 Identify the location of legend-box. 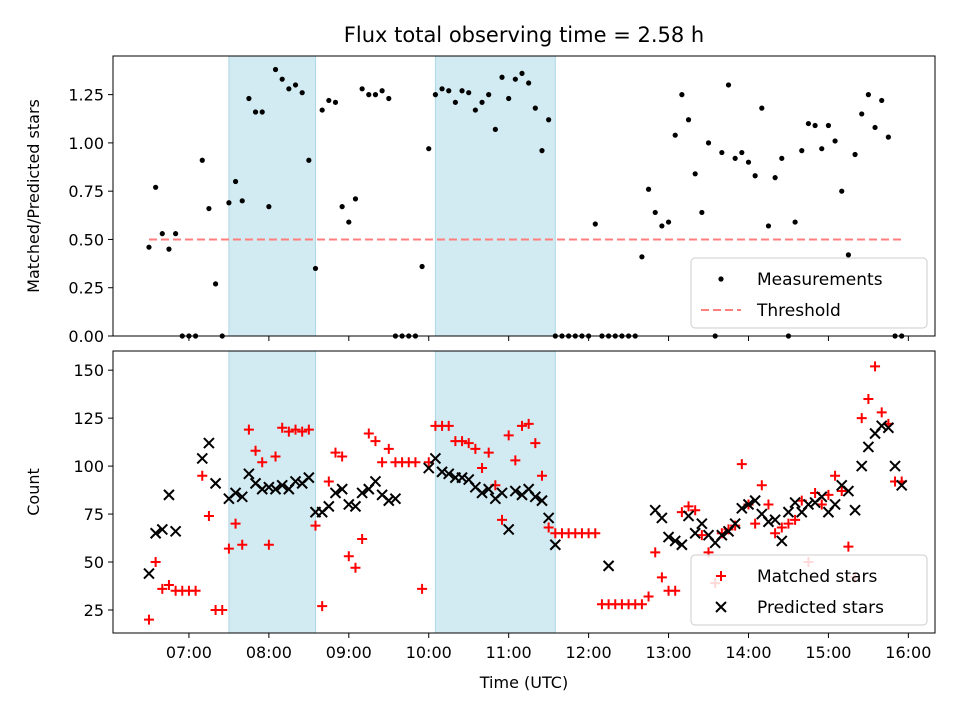
(809, 293).